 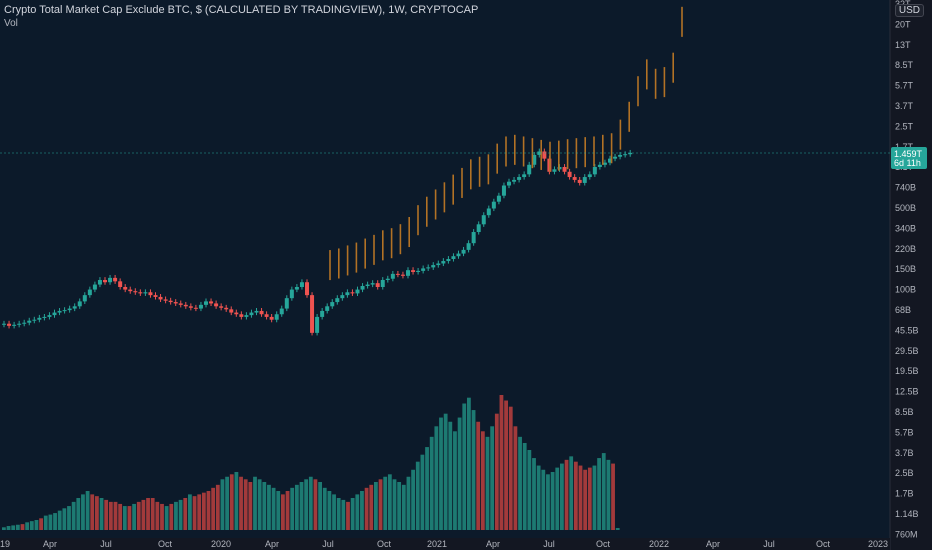 What do you see at coordinates (911, 275) in the screenshot?
I see `price-axis-bg` at bounding box center [911, 275].